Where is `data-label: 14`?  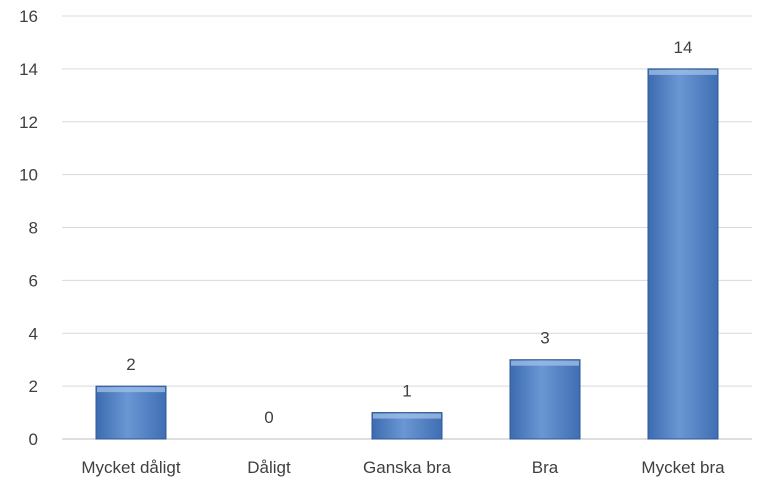 data-label: 14 is located at coordinates (683, 47).